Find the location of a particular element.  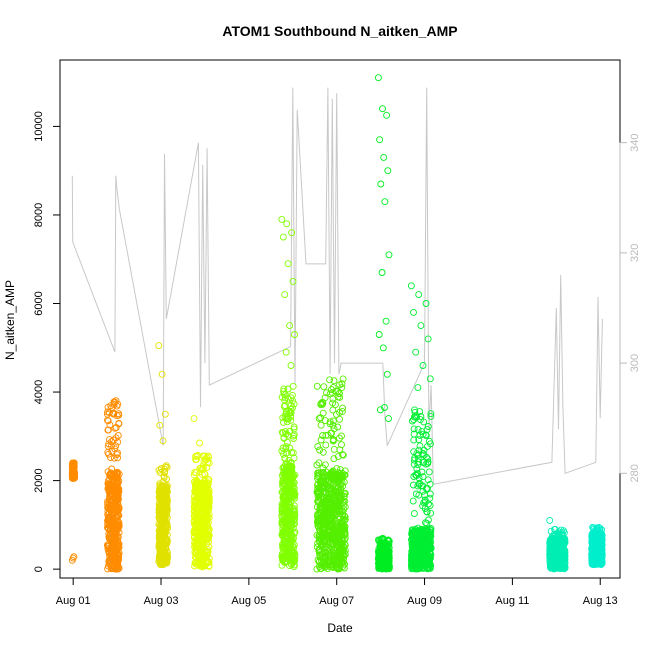

y-right-tick-label: 280 is located at coordinates (635, 473).